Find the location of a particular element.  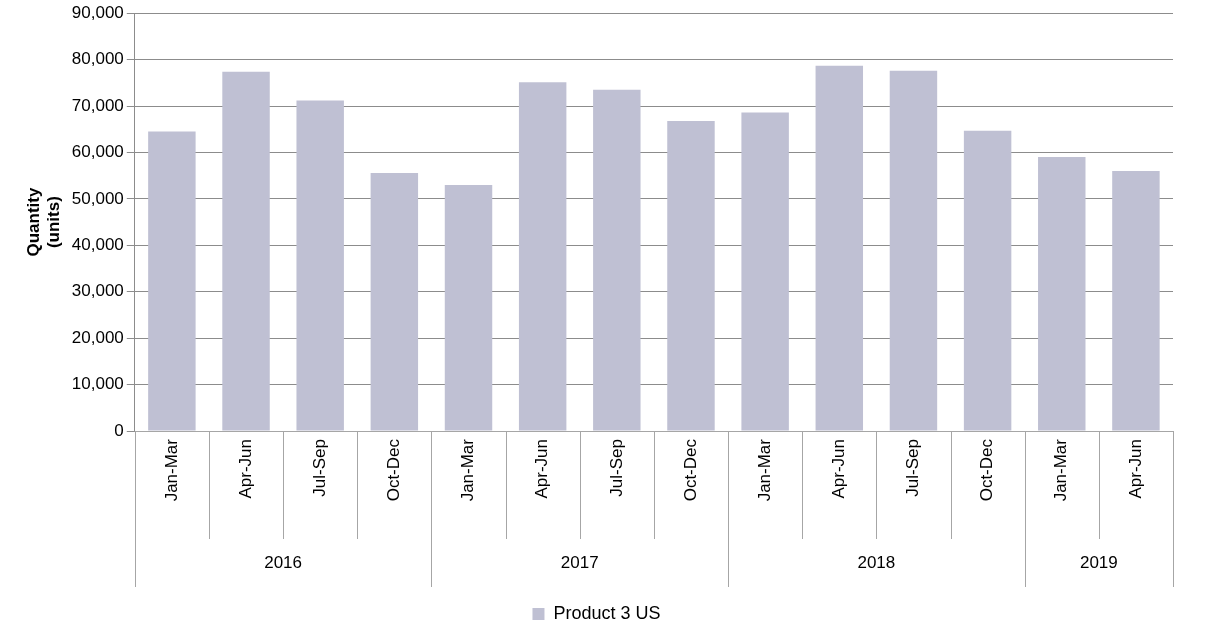

y-tick-label: 90,000 is located at coordinates (97, 12).